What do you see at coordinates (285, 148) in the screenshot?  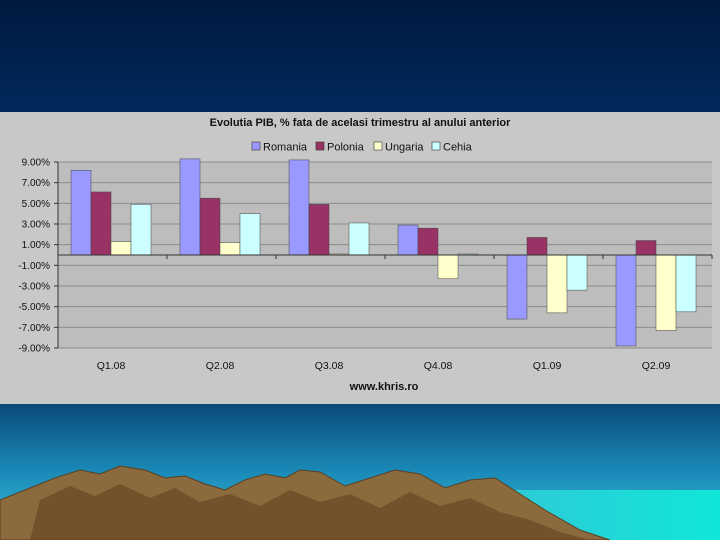 I see `legend-label-romania: Romania` at bounding box center [285, 148].